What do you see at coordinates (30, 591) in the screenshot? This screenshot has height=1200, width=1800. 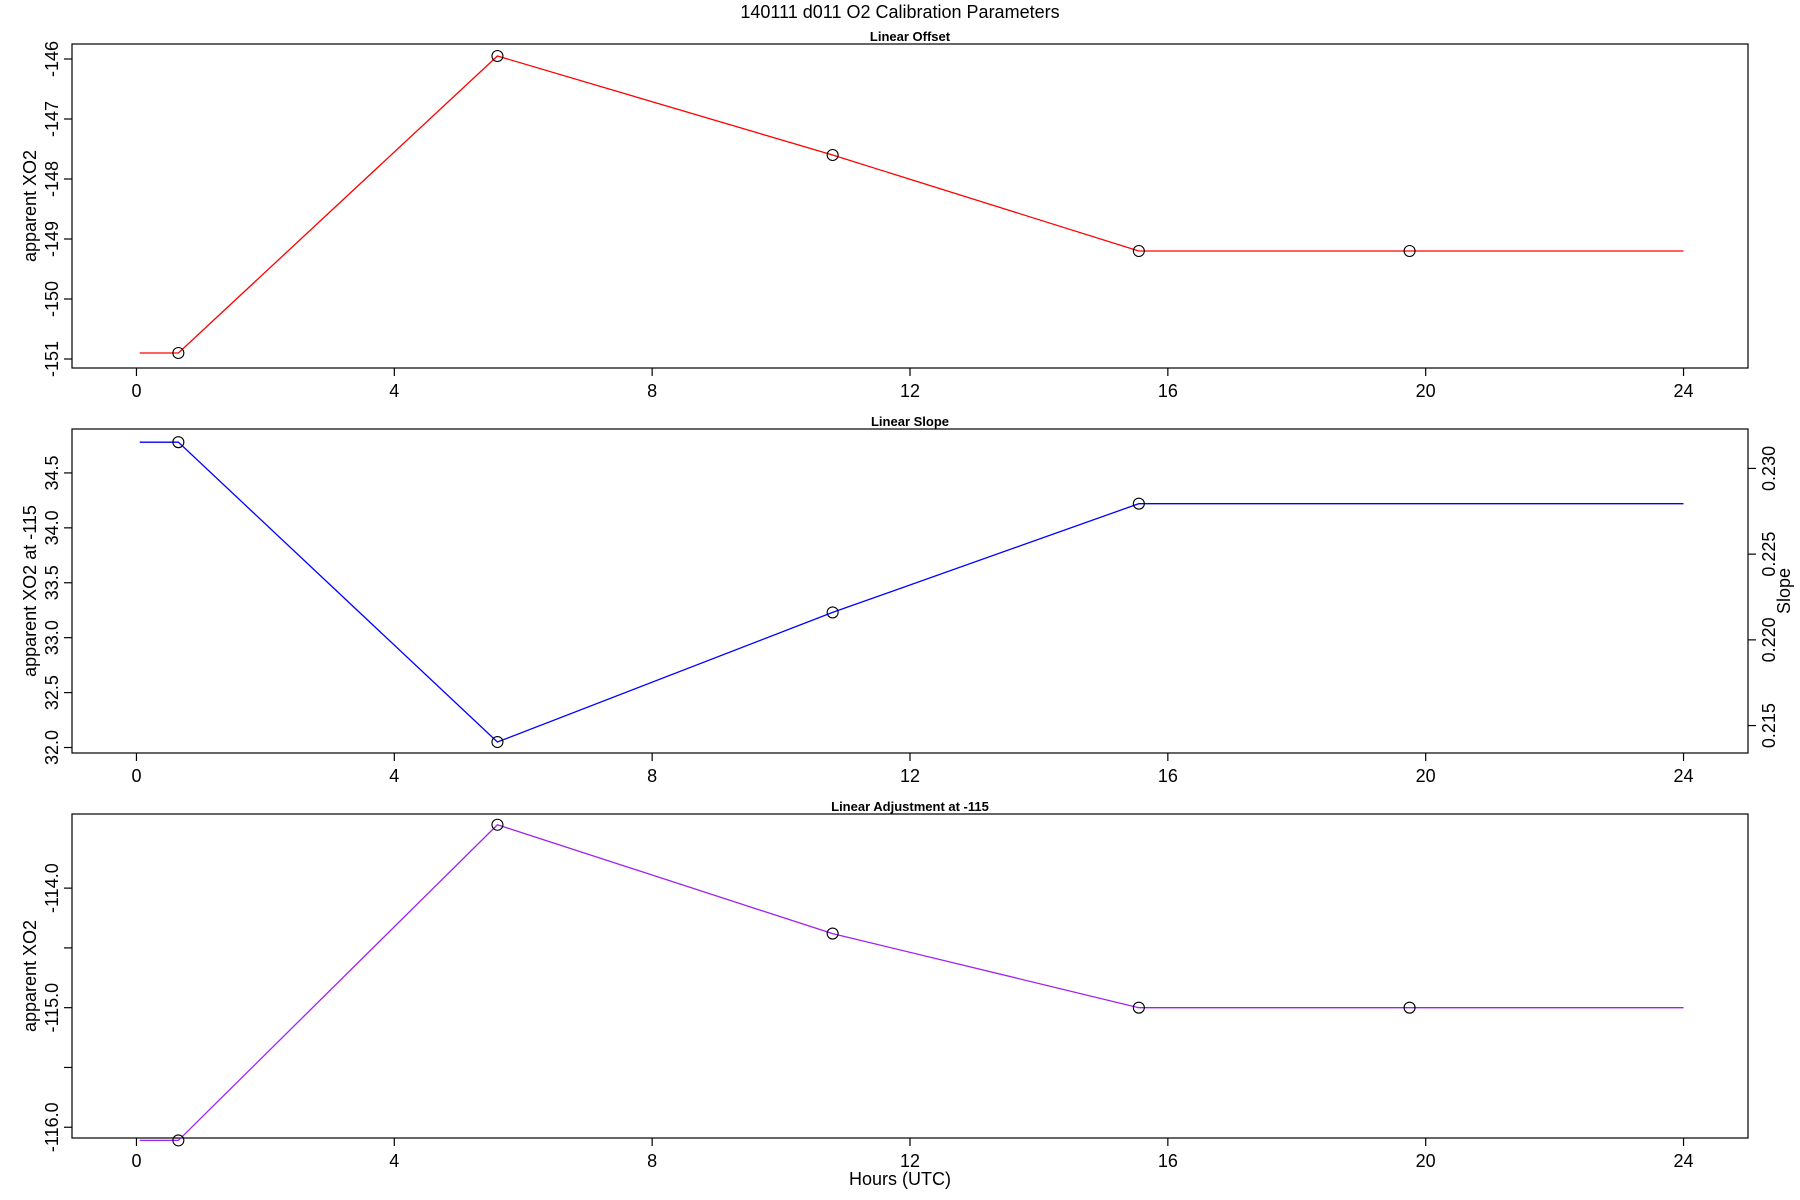 I see `y-axis-label: apparent XO2 at -115` at bounding box center [30, 591].